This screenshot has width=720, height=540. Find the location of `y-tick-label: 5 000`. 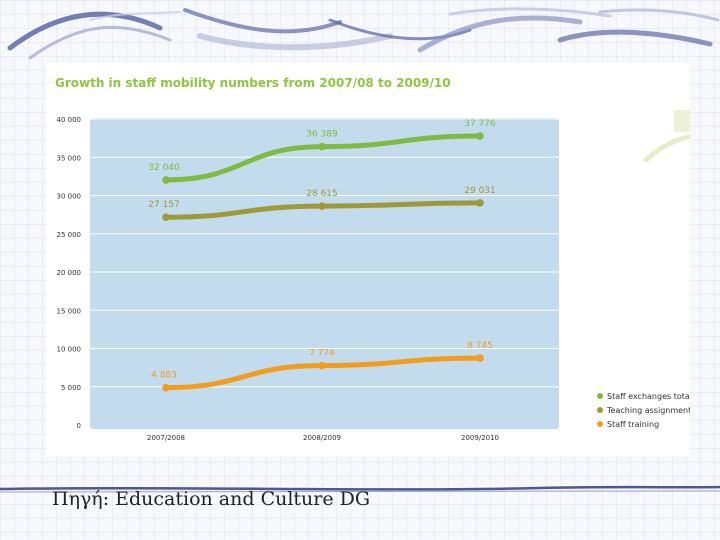

y-tick-label: 5 000 is located at coordinates (71, 388).